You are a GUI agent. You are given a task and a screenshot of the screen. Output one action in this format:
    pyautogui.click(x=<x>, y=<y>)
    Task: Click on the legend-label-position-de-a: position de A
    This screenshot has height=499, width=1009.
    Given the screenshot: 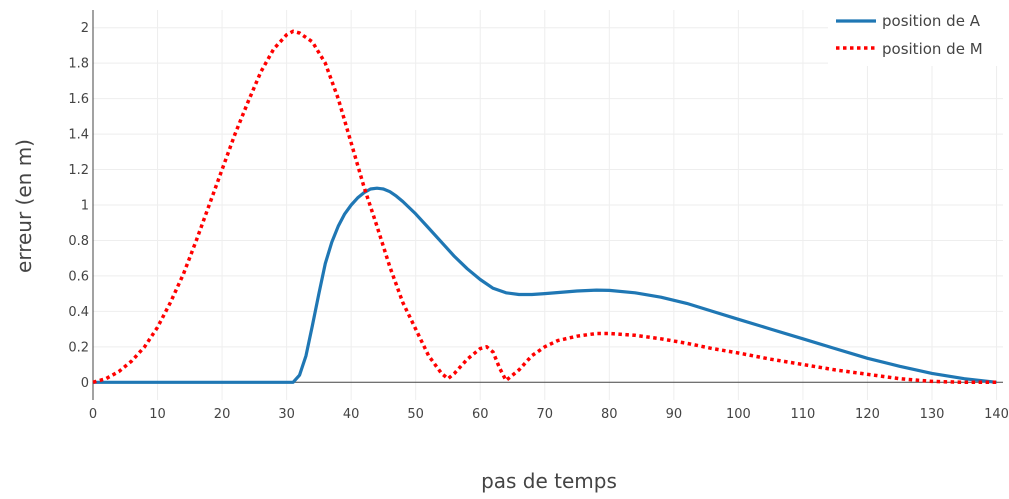 What is the action you would take?
    pyautogui.click(x=931, y=21)
    